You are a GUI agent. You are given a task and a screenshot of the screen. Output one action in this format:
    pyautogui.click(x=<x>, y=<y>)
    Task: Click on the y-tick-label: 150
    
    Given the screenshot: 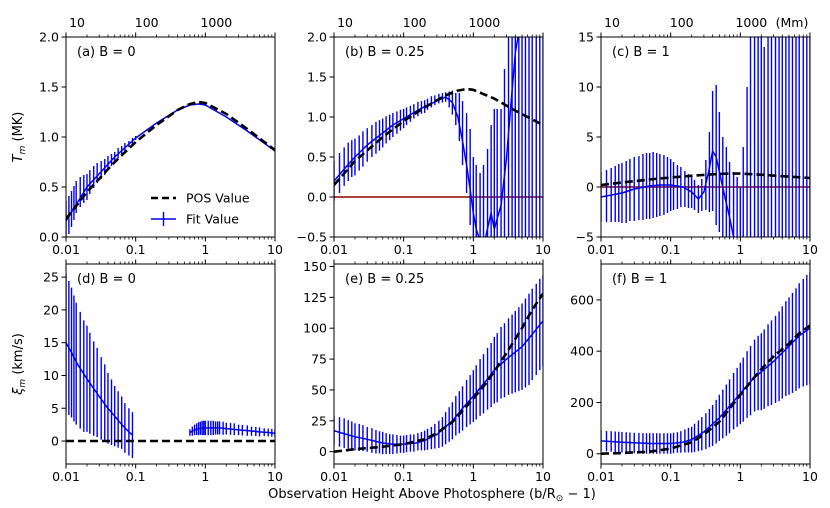 What is the action you would take?
    pyautogui.click(x=315, y=266)
    